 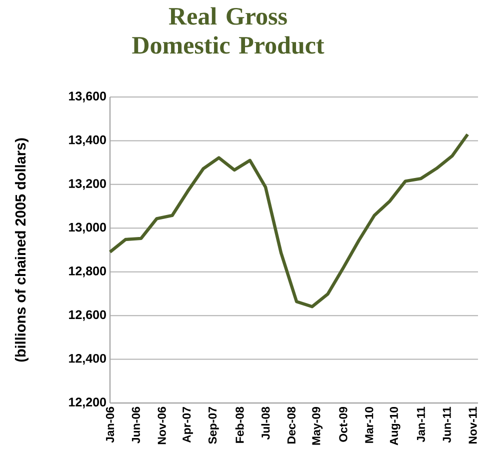 I want to click on y-tick-label: 12,200, so click(x=87, y=403).